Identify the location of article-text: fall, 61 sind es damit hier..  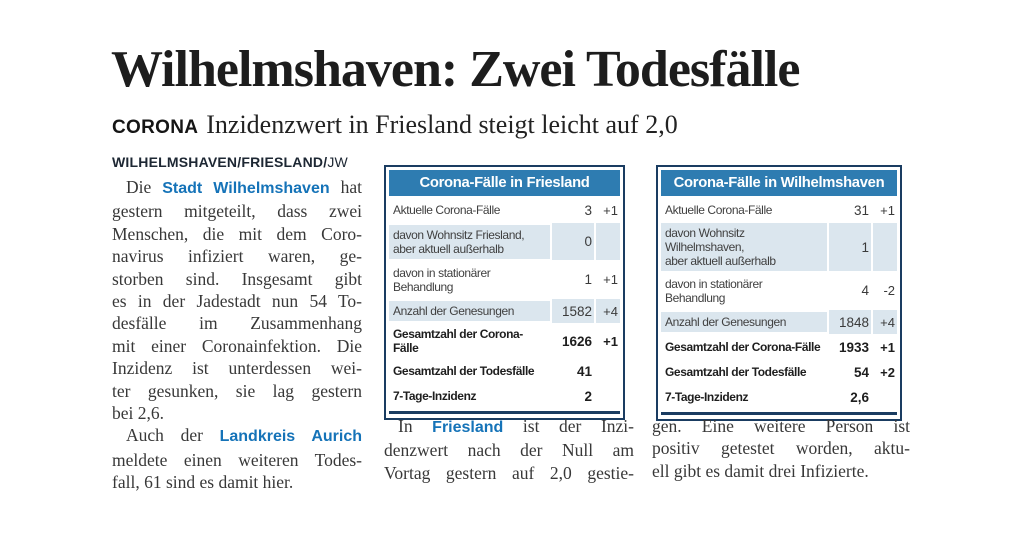
(203, 482).